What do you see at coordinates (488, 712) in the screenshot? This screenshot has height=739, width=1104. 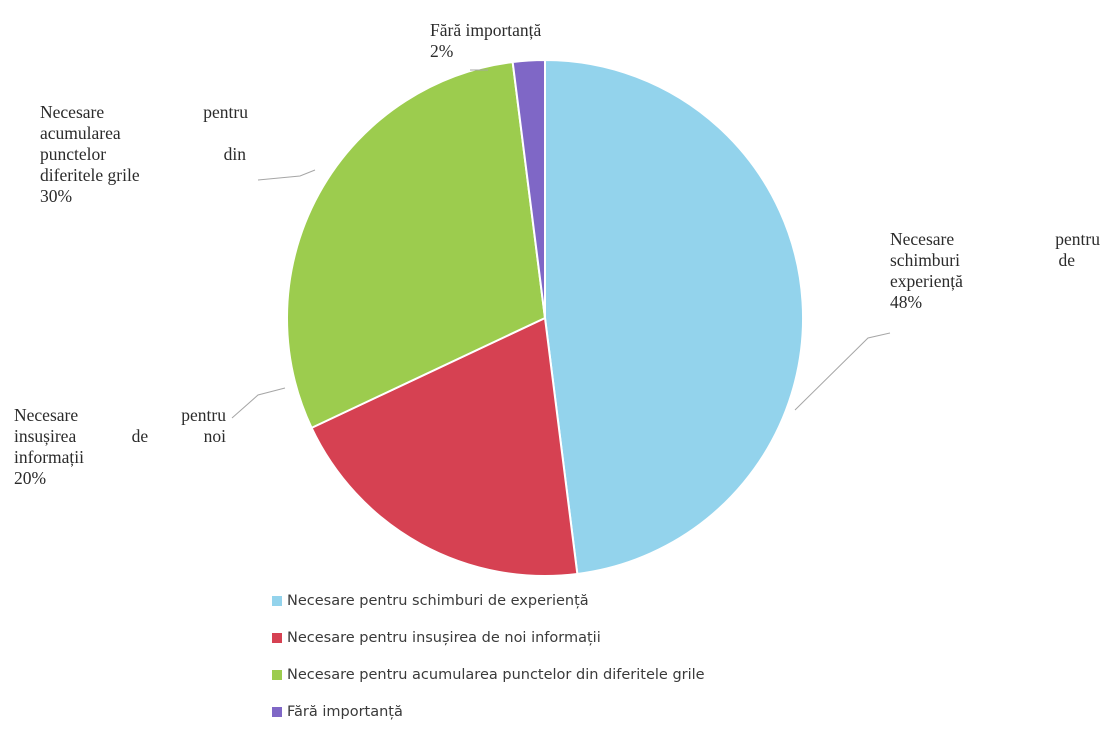 I see `legend-item: Fără importanță` at bounding box center [488, 712].